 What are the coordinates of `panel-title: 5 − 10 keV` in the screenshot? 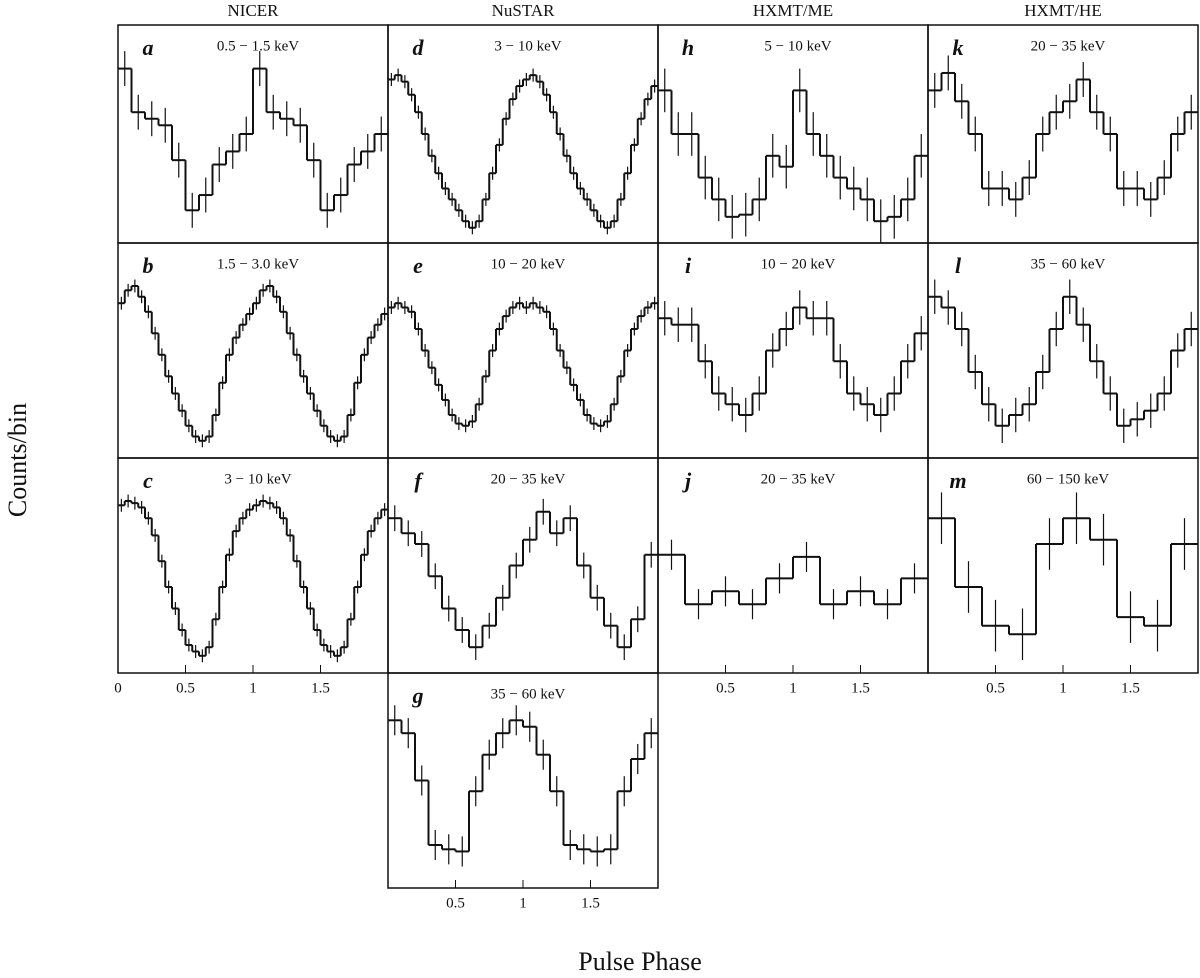 It's located at (797, 46).